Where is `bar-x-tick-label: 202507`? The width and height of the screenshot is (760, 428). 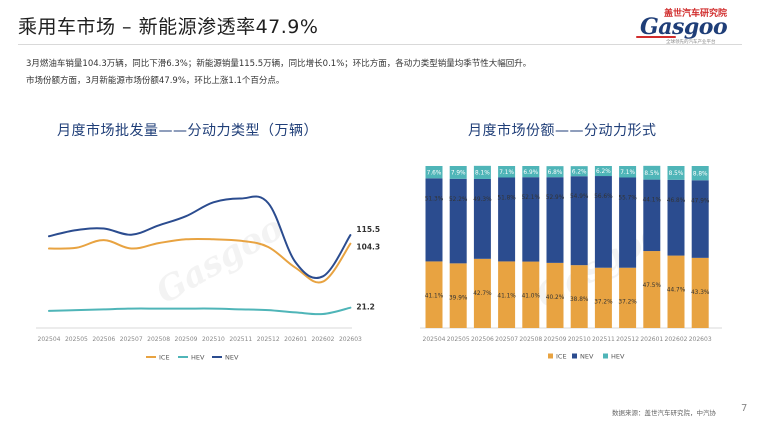 bar-x-tick-label: 202507 is located at coordinates (506, 339).